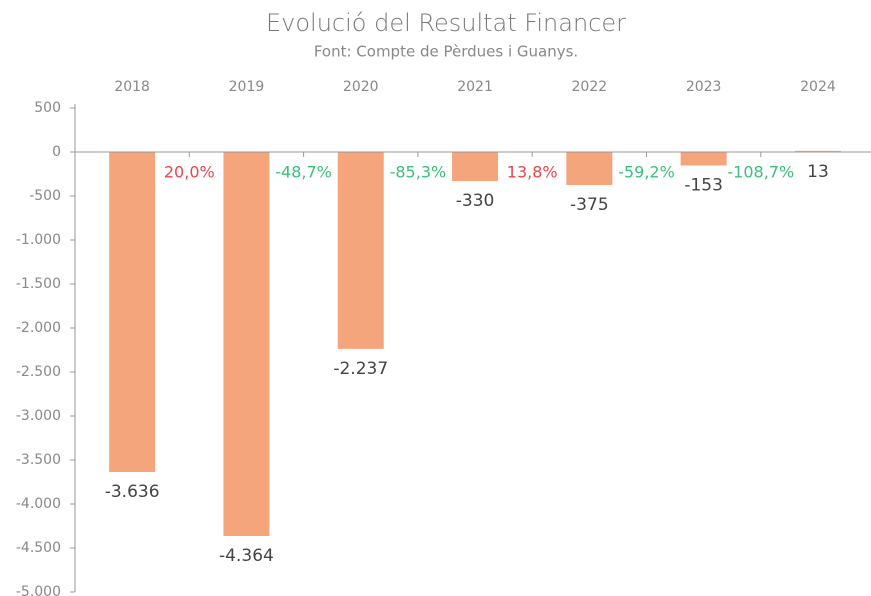 This screenshot has height=596, width=871. I want to click on change-label: 13,8%, so click(532, 172).